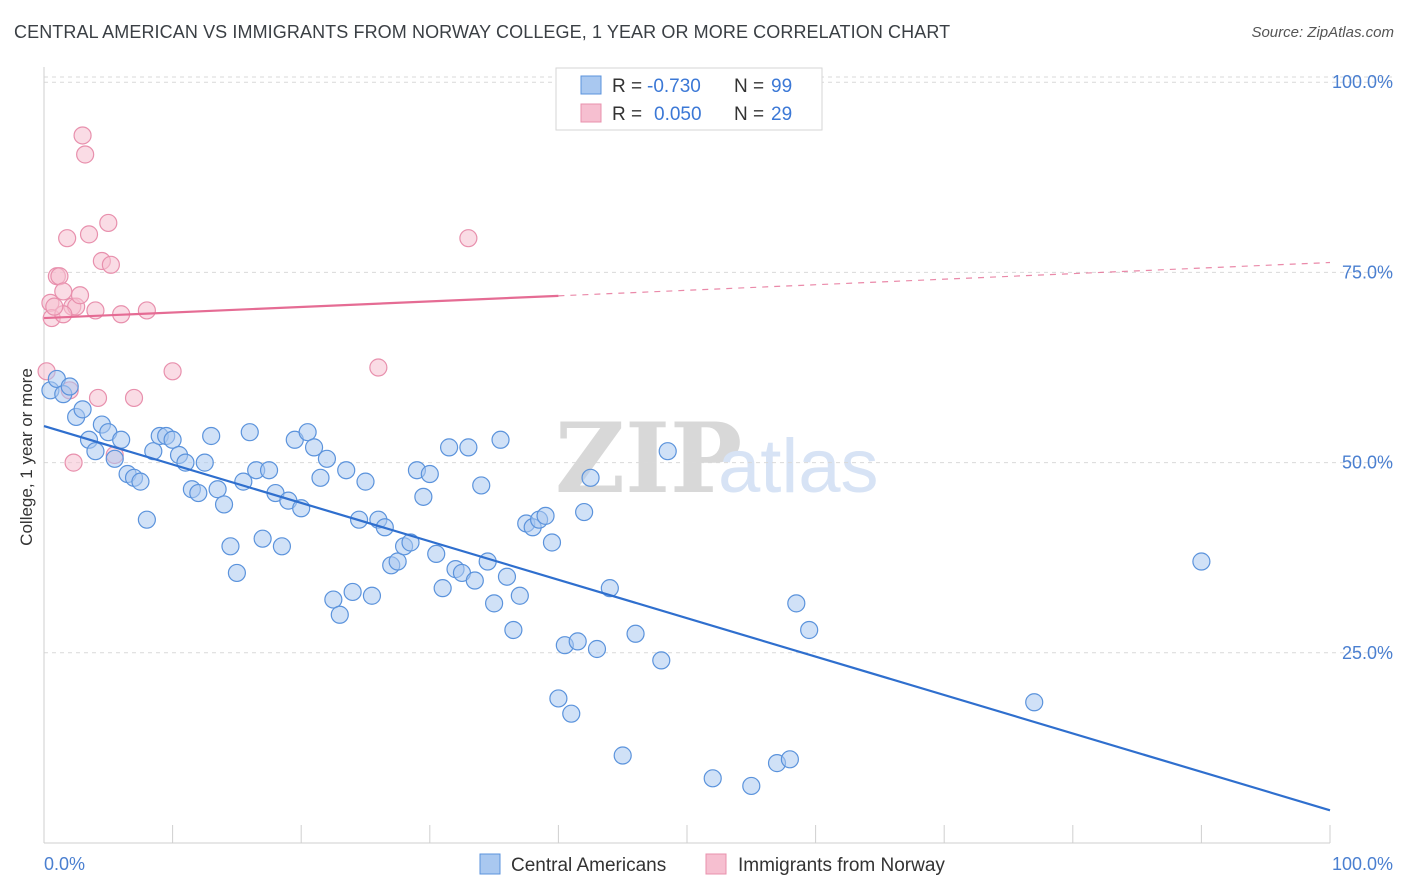  Describe the element at coordinates (1367, 272) in the screenshot. I see `y-tick-label: 75.0%` at that location.